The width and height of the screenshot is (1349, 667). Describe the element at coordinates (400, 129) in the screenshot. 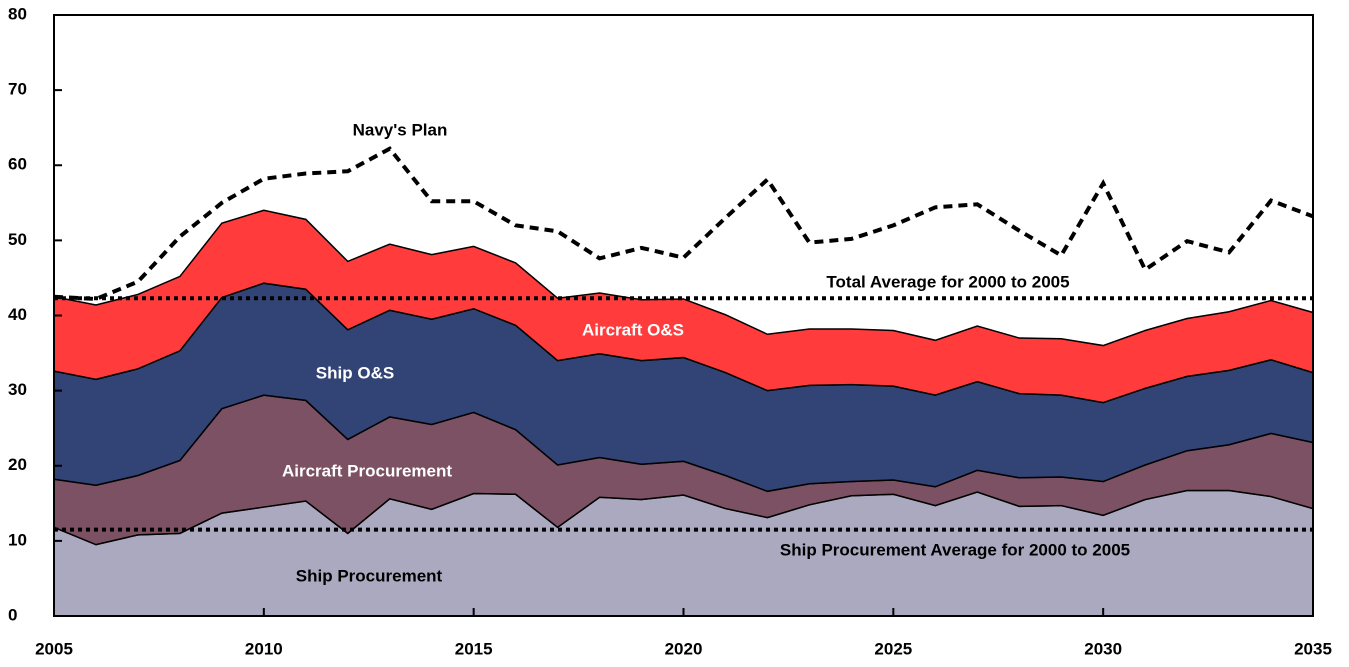

I see `series-label: Navy's Plan` at that location.